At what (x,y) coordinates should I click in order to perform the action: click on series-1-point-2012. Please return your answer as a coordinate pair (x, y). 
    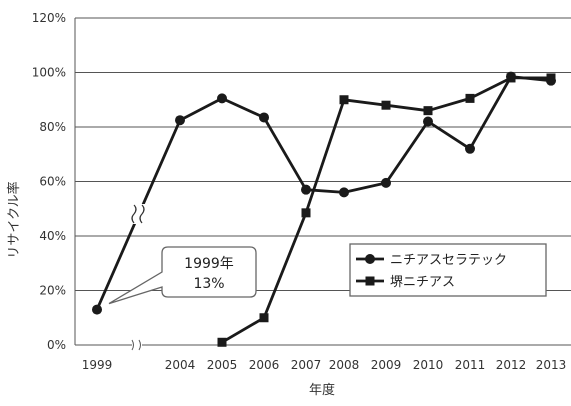
    Looking at the image, I should click on (511, 77).